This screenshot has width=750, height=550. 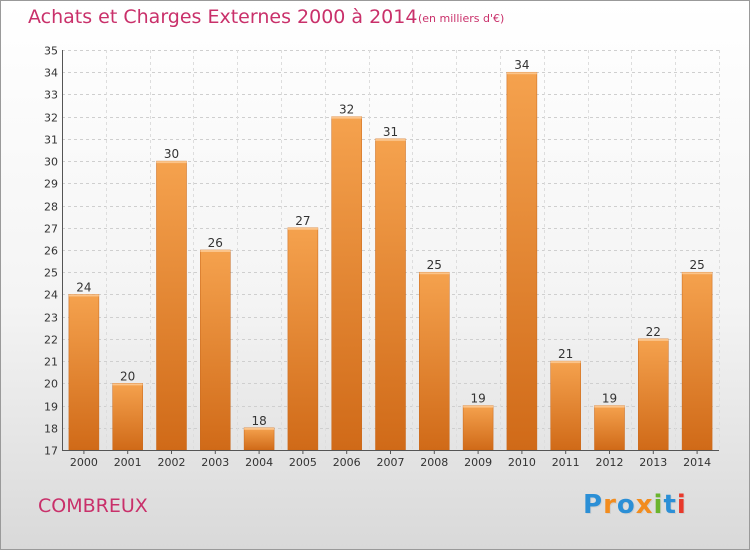 I want to click on x-tick-label: 2003, so click(x=215, y=462).